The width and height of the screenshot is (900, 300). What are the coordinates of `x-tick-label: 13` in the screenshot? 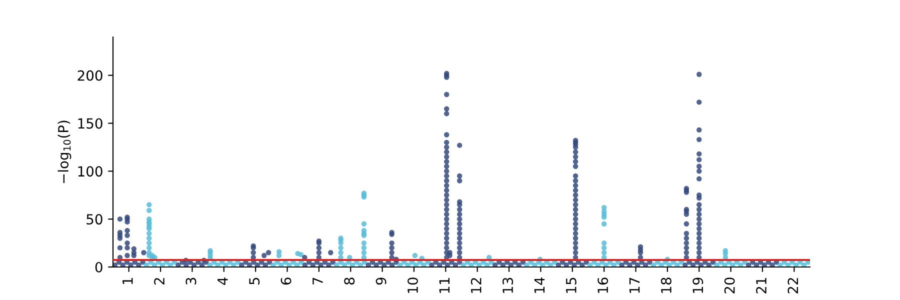 It's located at (508, 285).